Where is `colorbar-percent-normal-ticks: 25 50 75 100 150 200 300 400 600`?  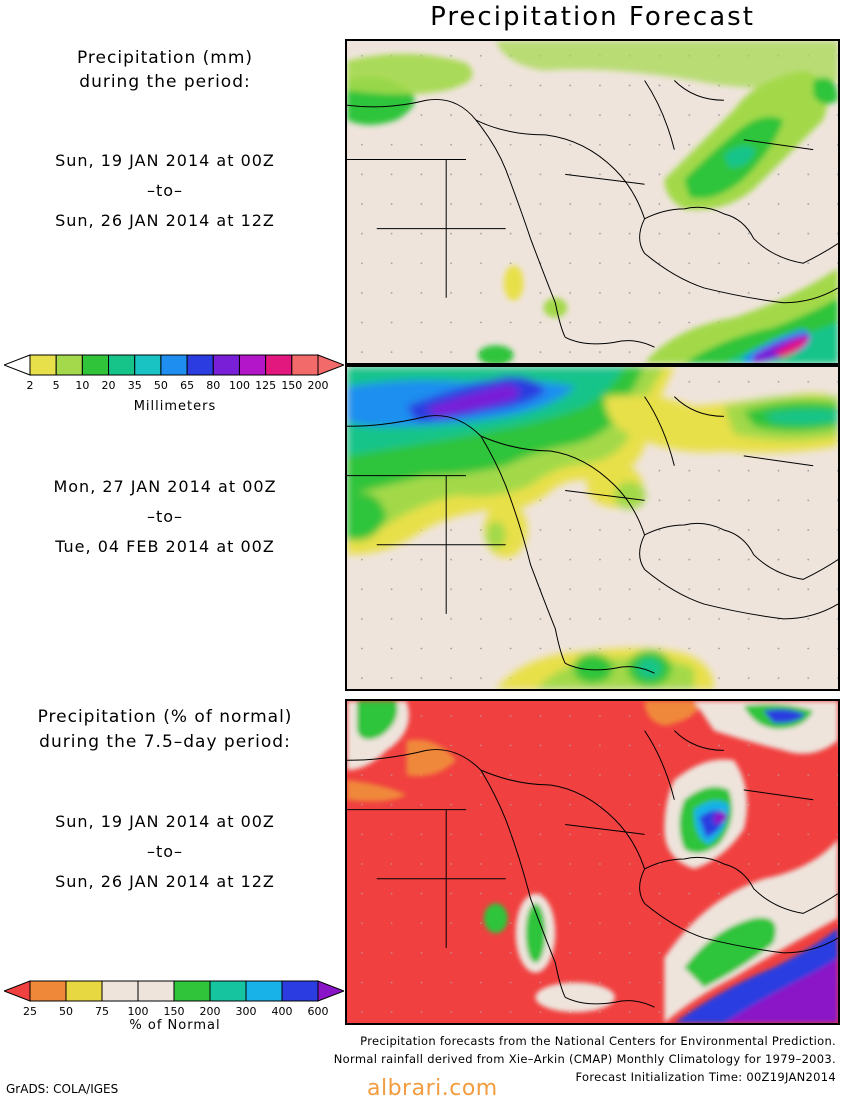 colorbar-percent-normal-ticks: 25 50 75 100 150 200 300 400 600 is located at coordinates (172, 1012).